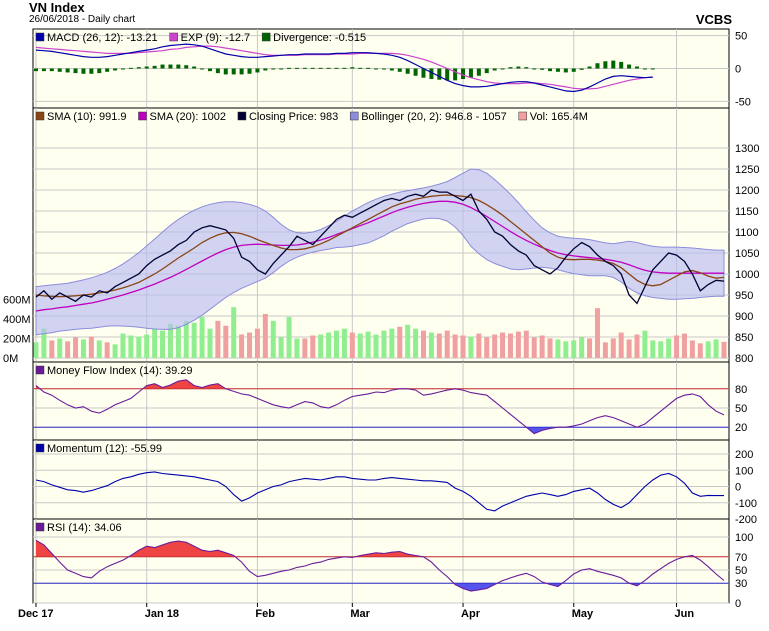 The image size is (769, 631). What do you see at coordinates (216, 38) in the screenshot?
I see `legend-label: EXP (9): -12.7` at bounding box center [216, 38].